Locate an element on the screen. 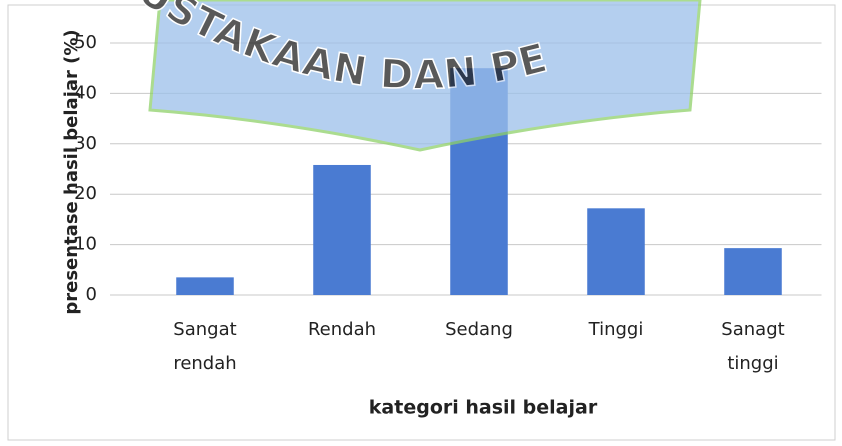 This screenshot has width=842, height=446. x-tick-label: Tinggi is located at coordinates (616, 329).